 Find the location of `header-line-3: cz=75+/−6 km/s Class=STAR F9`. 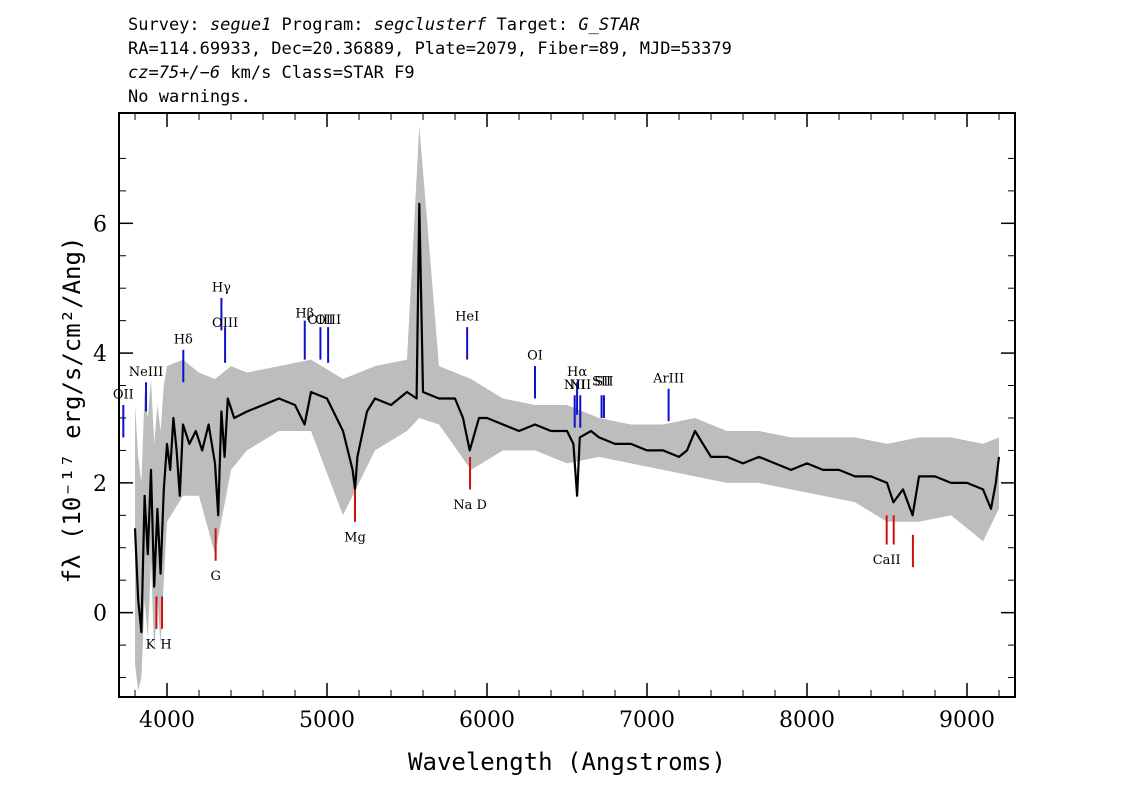

header-line-3: cz=75+/−6 km/s Class=STAR F9 is located at coordinates (271, 73).